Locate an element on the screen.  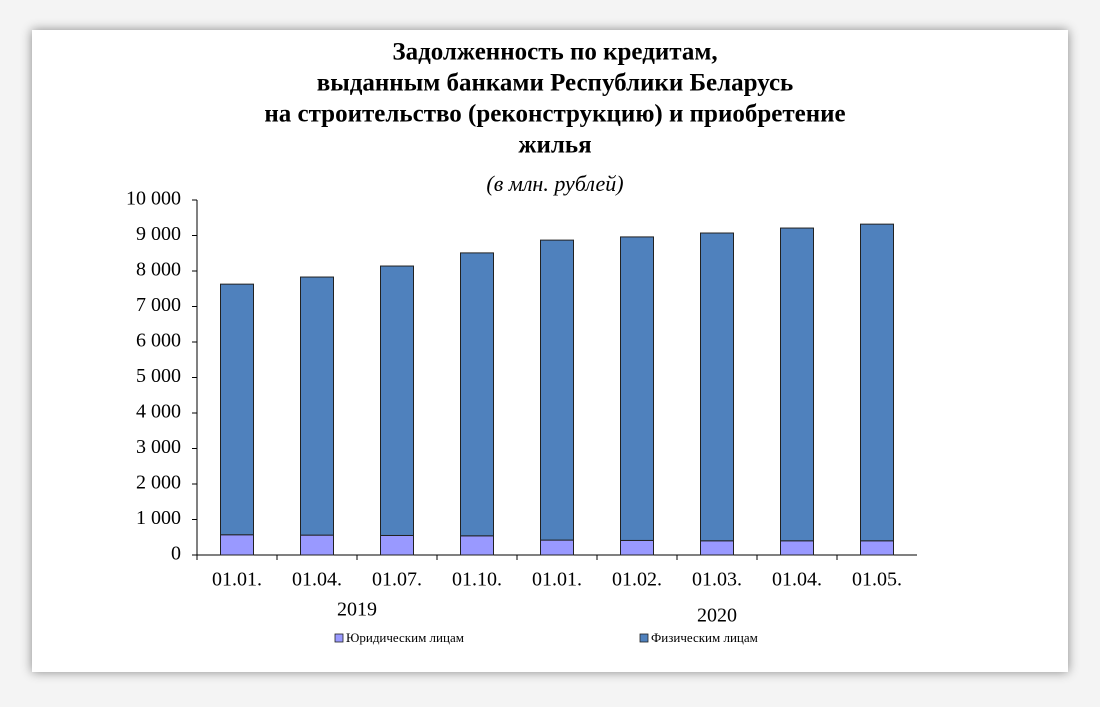
category-group-label: 2019 is located at coordinates (357, 610).